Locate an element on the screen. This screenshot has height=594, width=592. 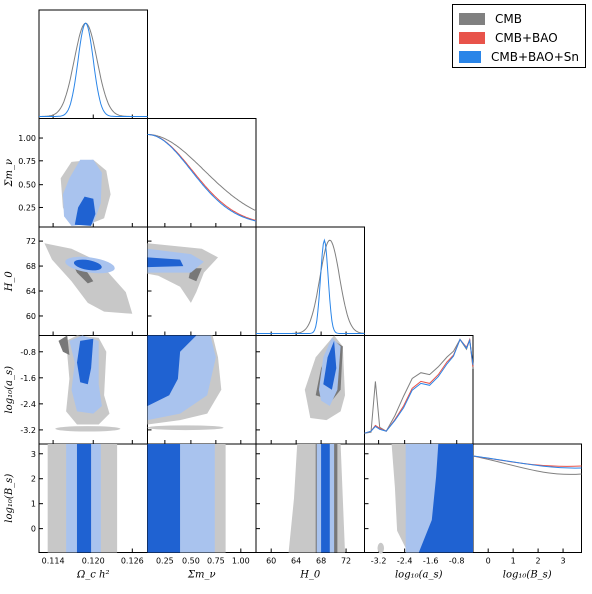
legend-label: CMB+BAO is located at coordinates (526, 37).